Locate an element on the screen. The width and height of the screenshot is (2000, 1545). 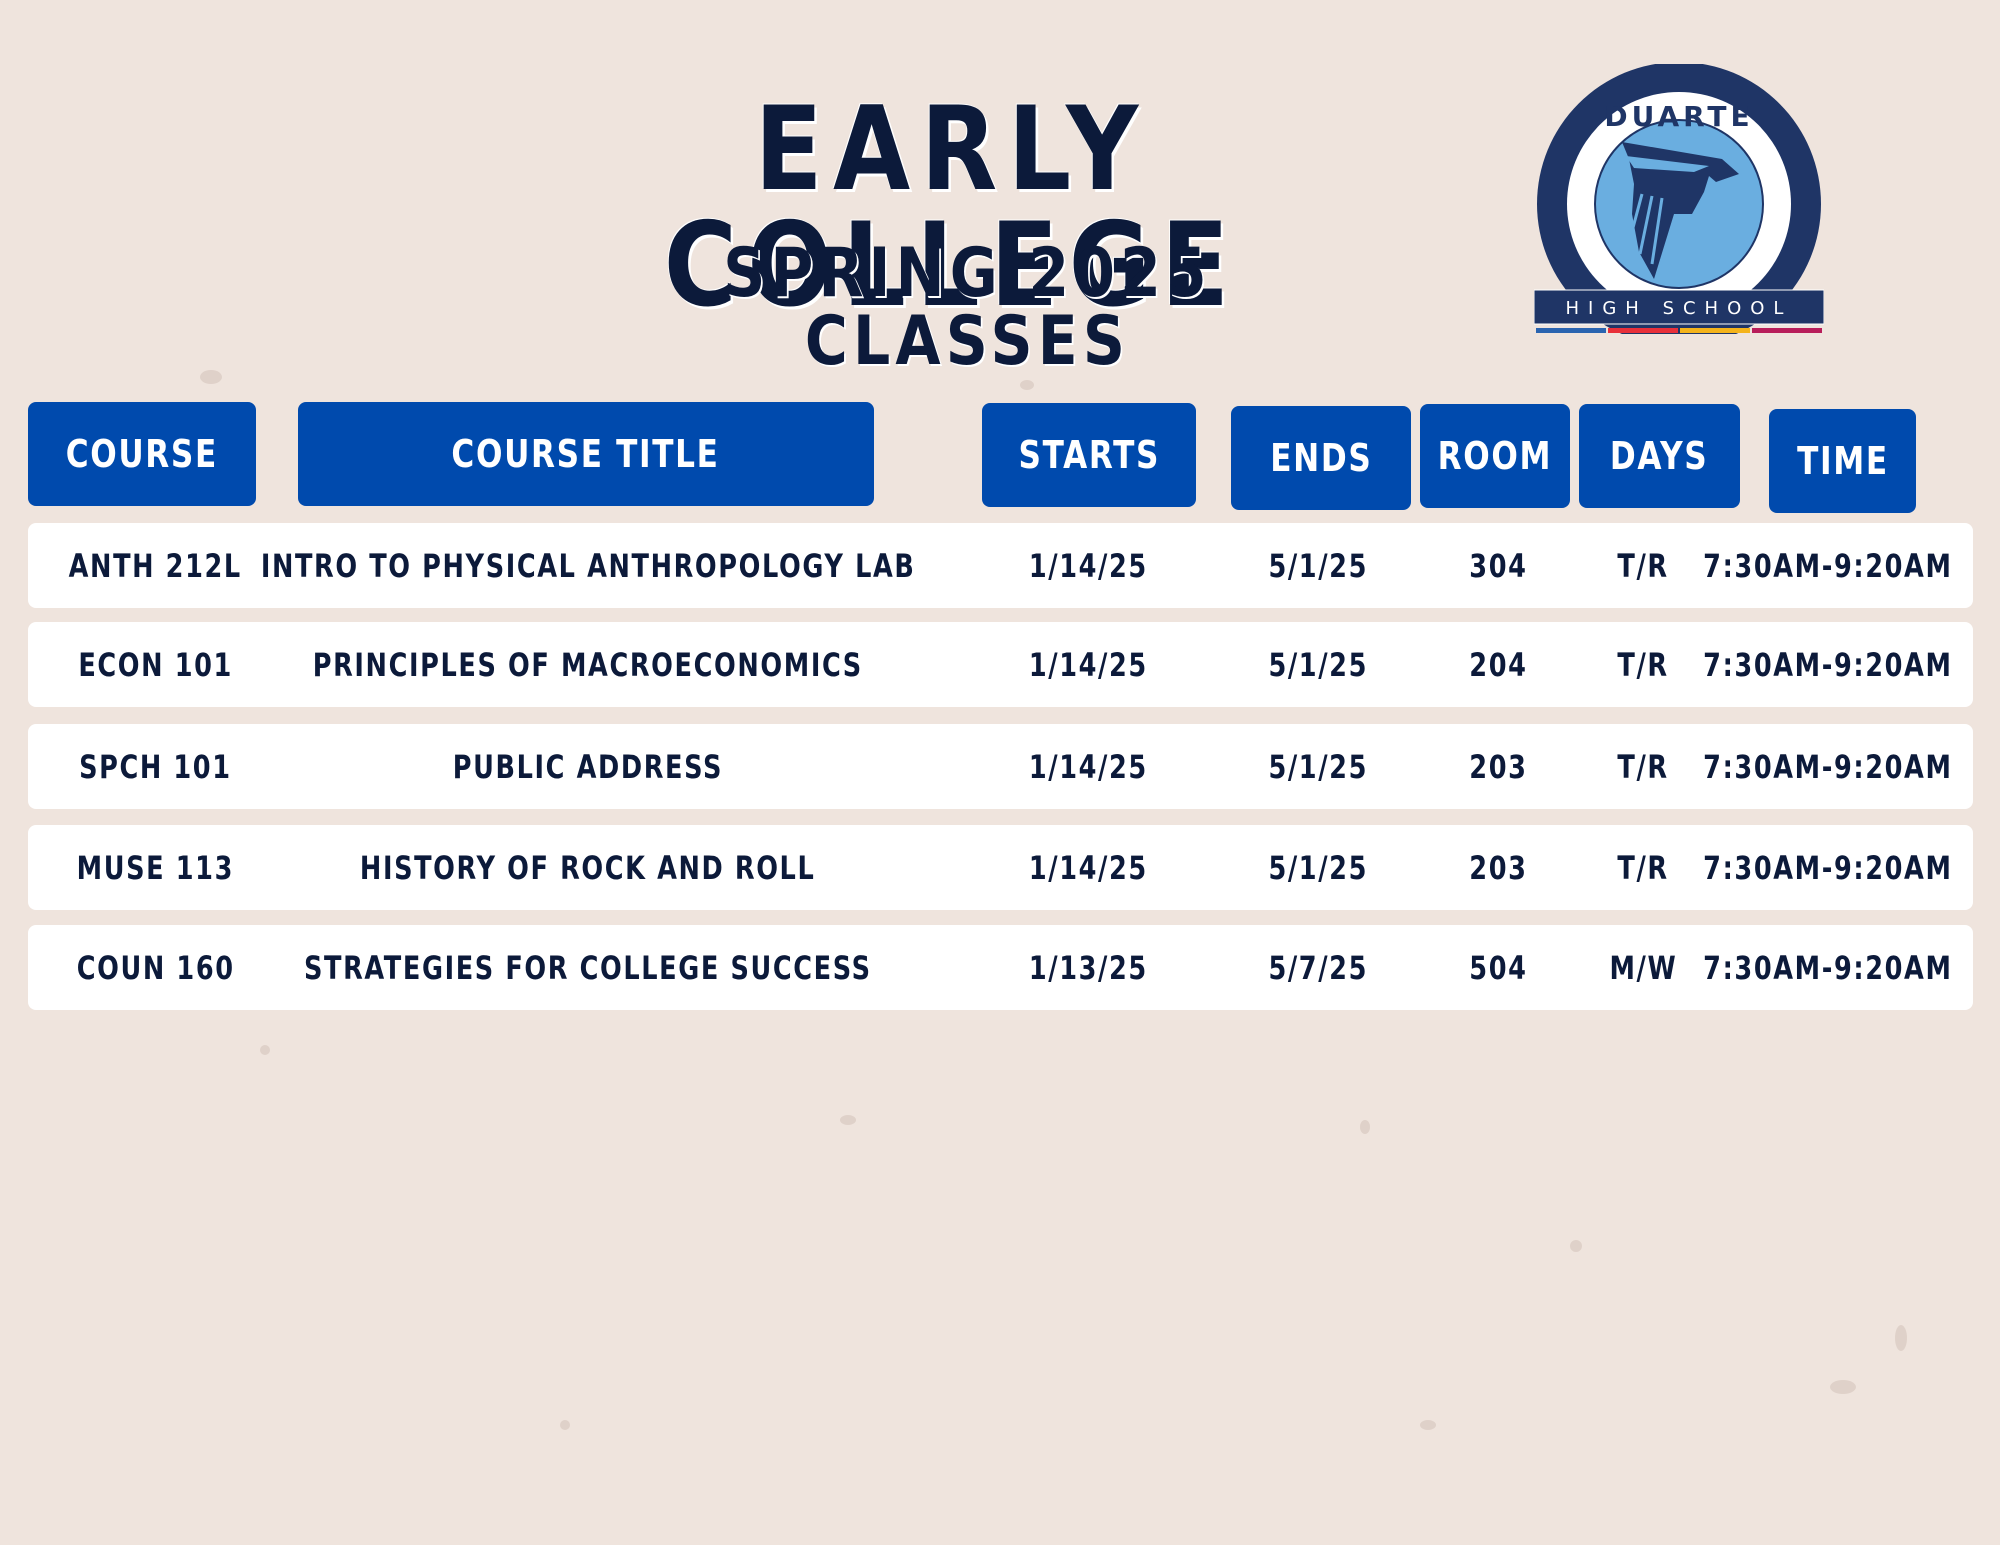
page-subtitle: SPRING 2025 CLASSES is located at coordinates (967, 307).